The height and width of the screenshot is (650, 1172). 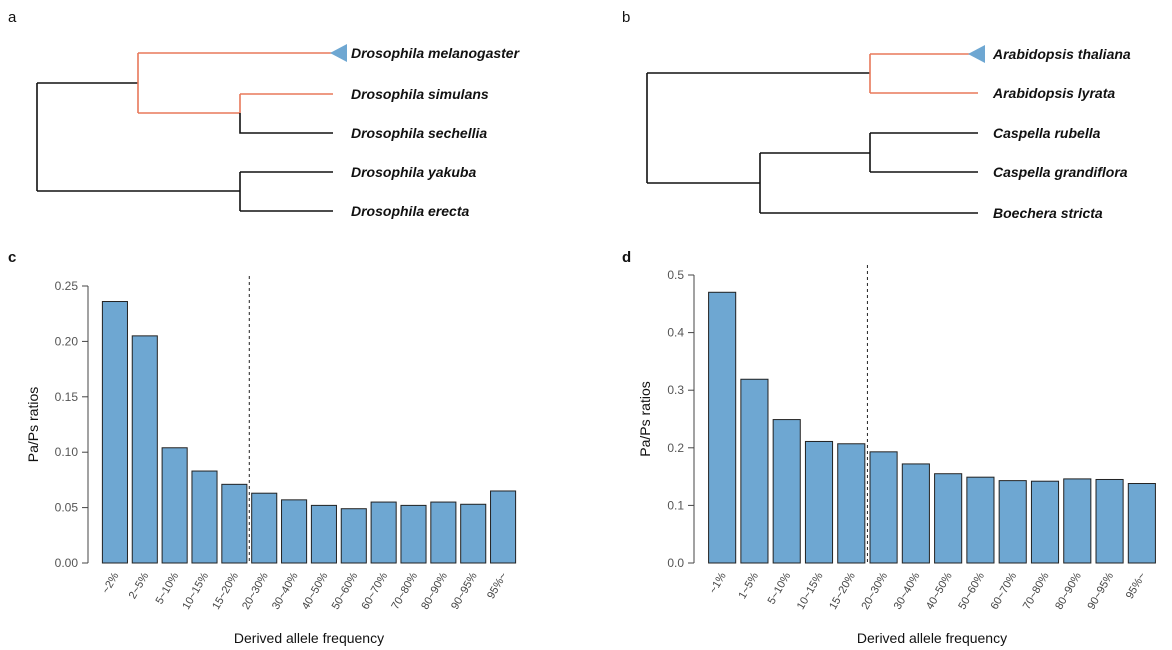 I want to click on y-tick-label: 0.2, so click(x=675, y=448).